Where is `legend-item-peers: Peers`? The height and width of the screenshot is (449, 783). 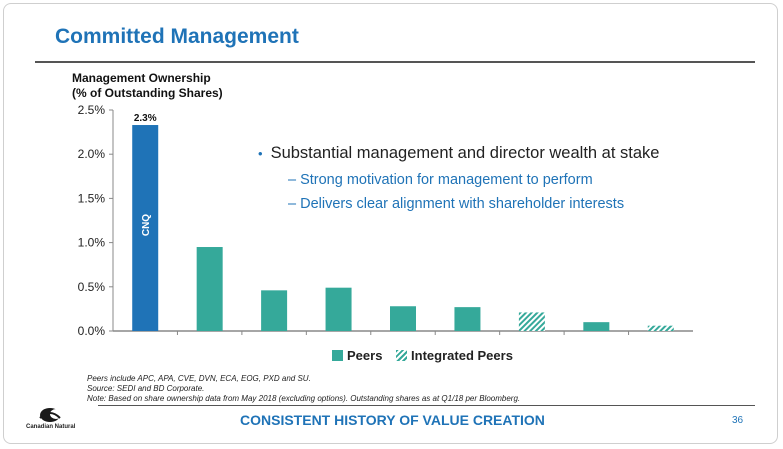 legend-item-peers: Peers is located at coordinates (357, 355).